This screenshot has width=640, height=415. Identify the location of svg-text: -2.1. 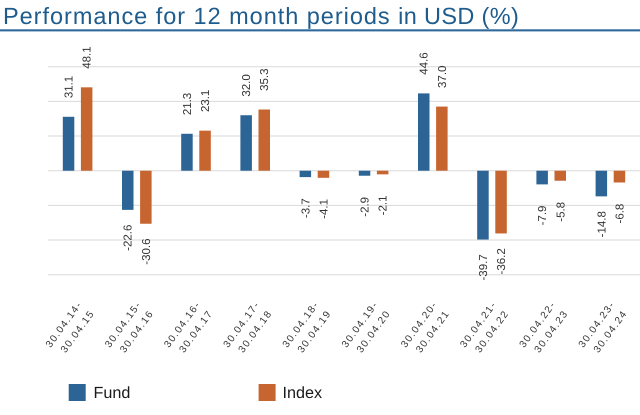
(384, 206).